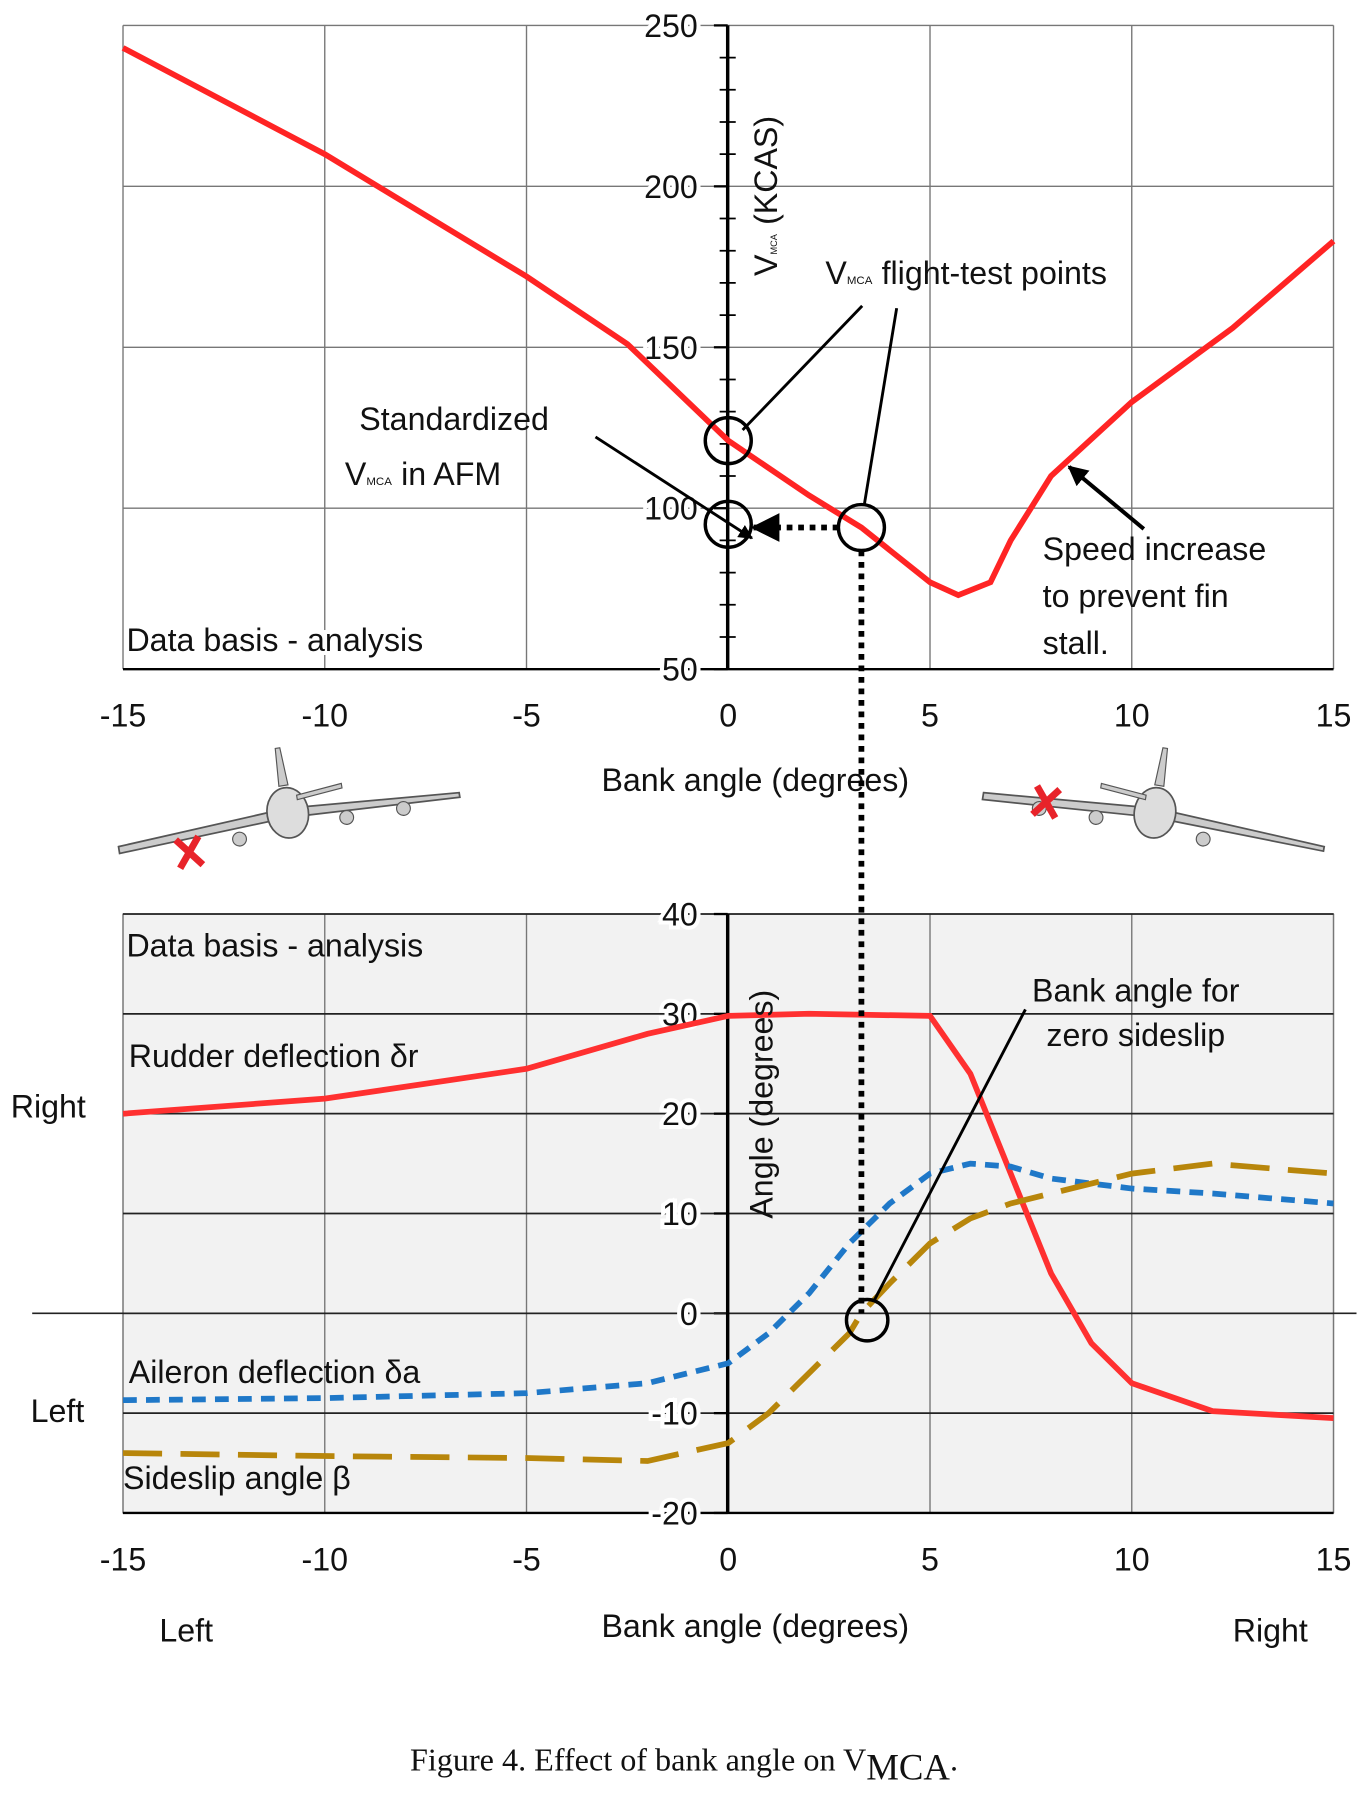 This screenshot has width=1368, height=1820. I want to click on plane-right, so click(1153, 800).